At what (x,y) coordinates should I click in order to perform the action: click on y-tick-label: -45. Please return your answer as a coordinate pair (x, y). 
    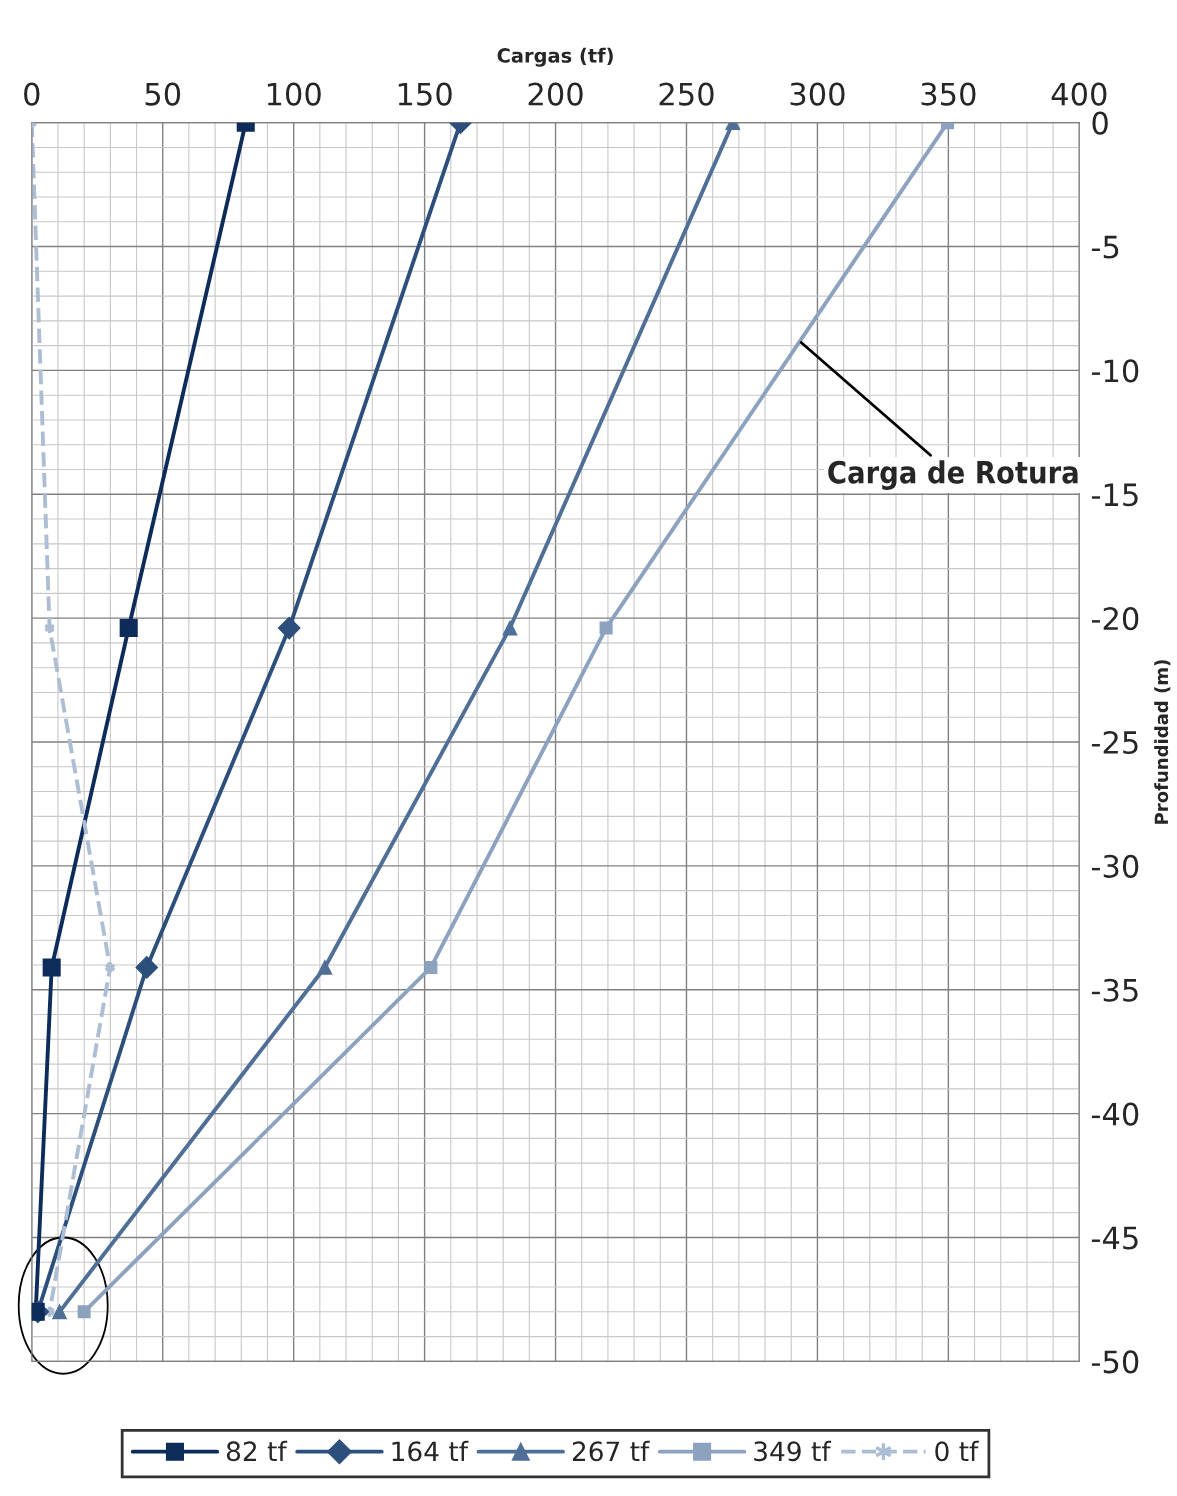
    Looking at the image, I should click on (1114, 1238).